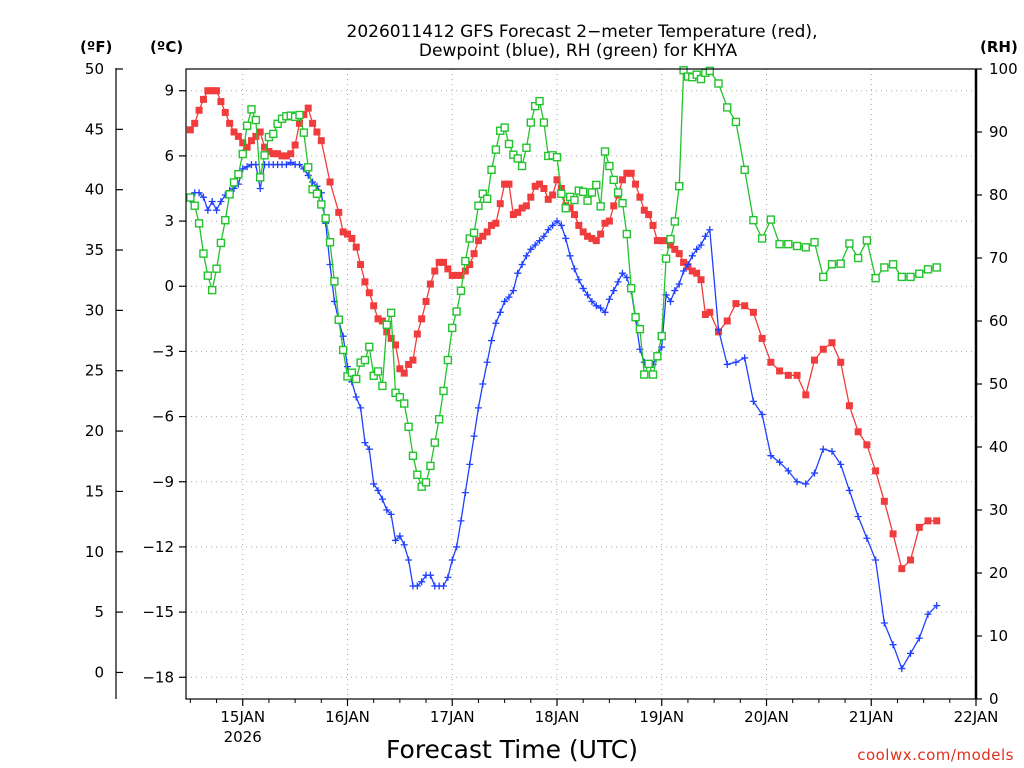 This screenshot has height=768, width=1024. Describe the element at coordinates (99, 612) in the screenshot. I see `fahrenheit-tick-label: 5` at that location.